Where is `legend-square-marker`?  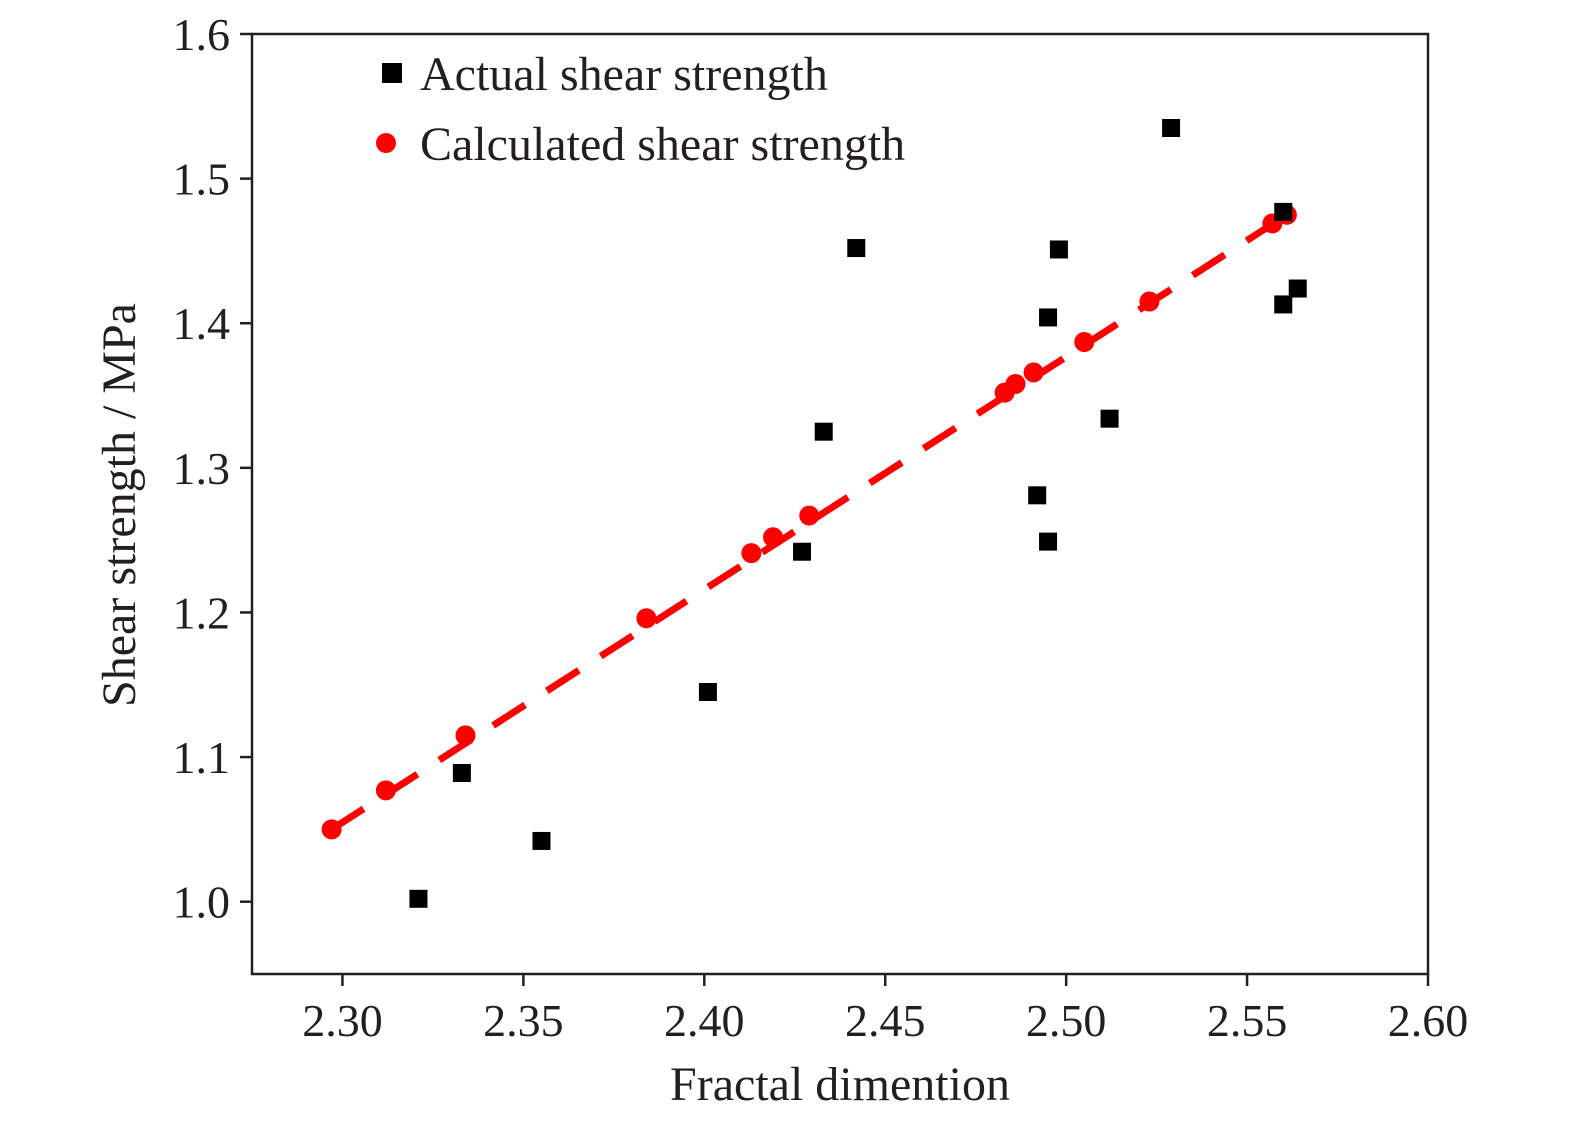 legend-square-marker is located at coordinates (392, 73).